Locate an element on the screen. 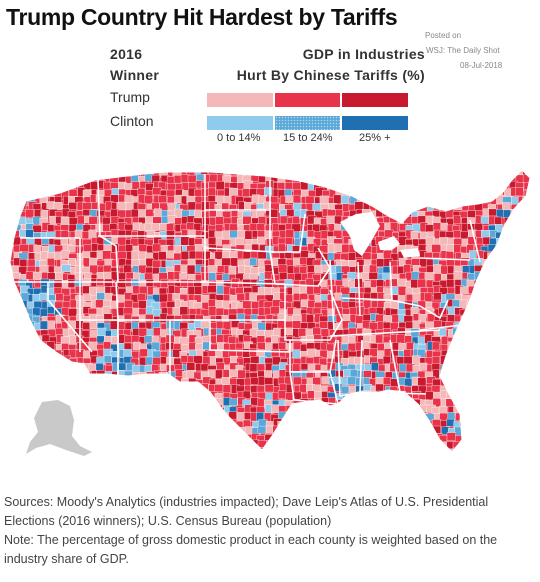 The height and width of the screenshot is (582, 540). legend-swatch-clinton-high is located at coordinates (375, 123).